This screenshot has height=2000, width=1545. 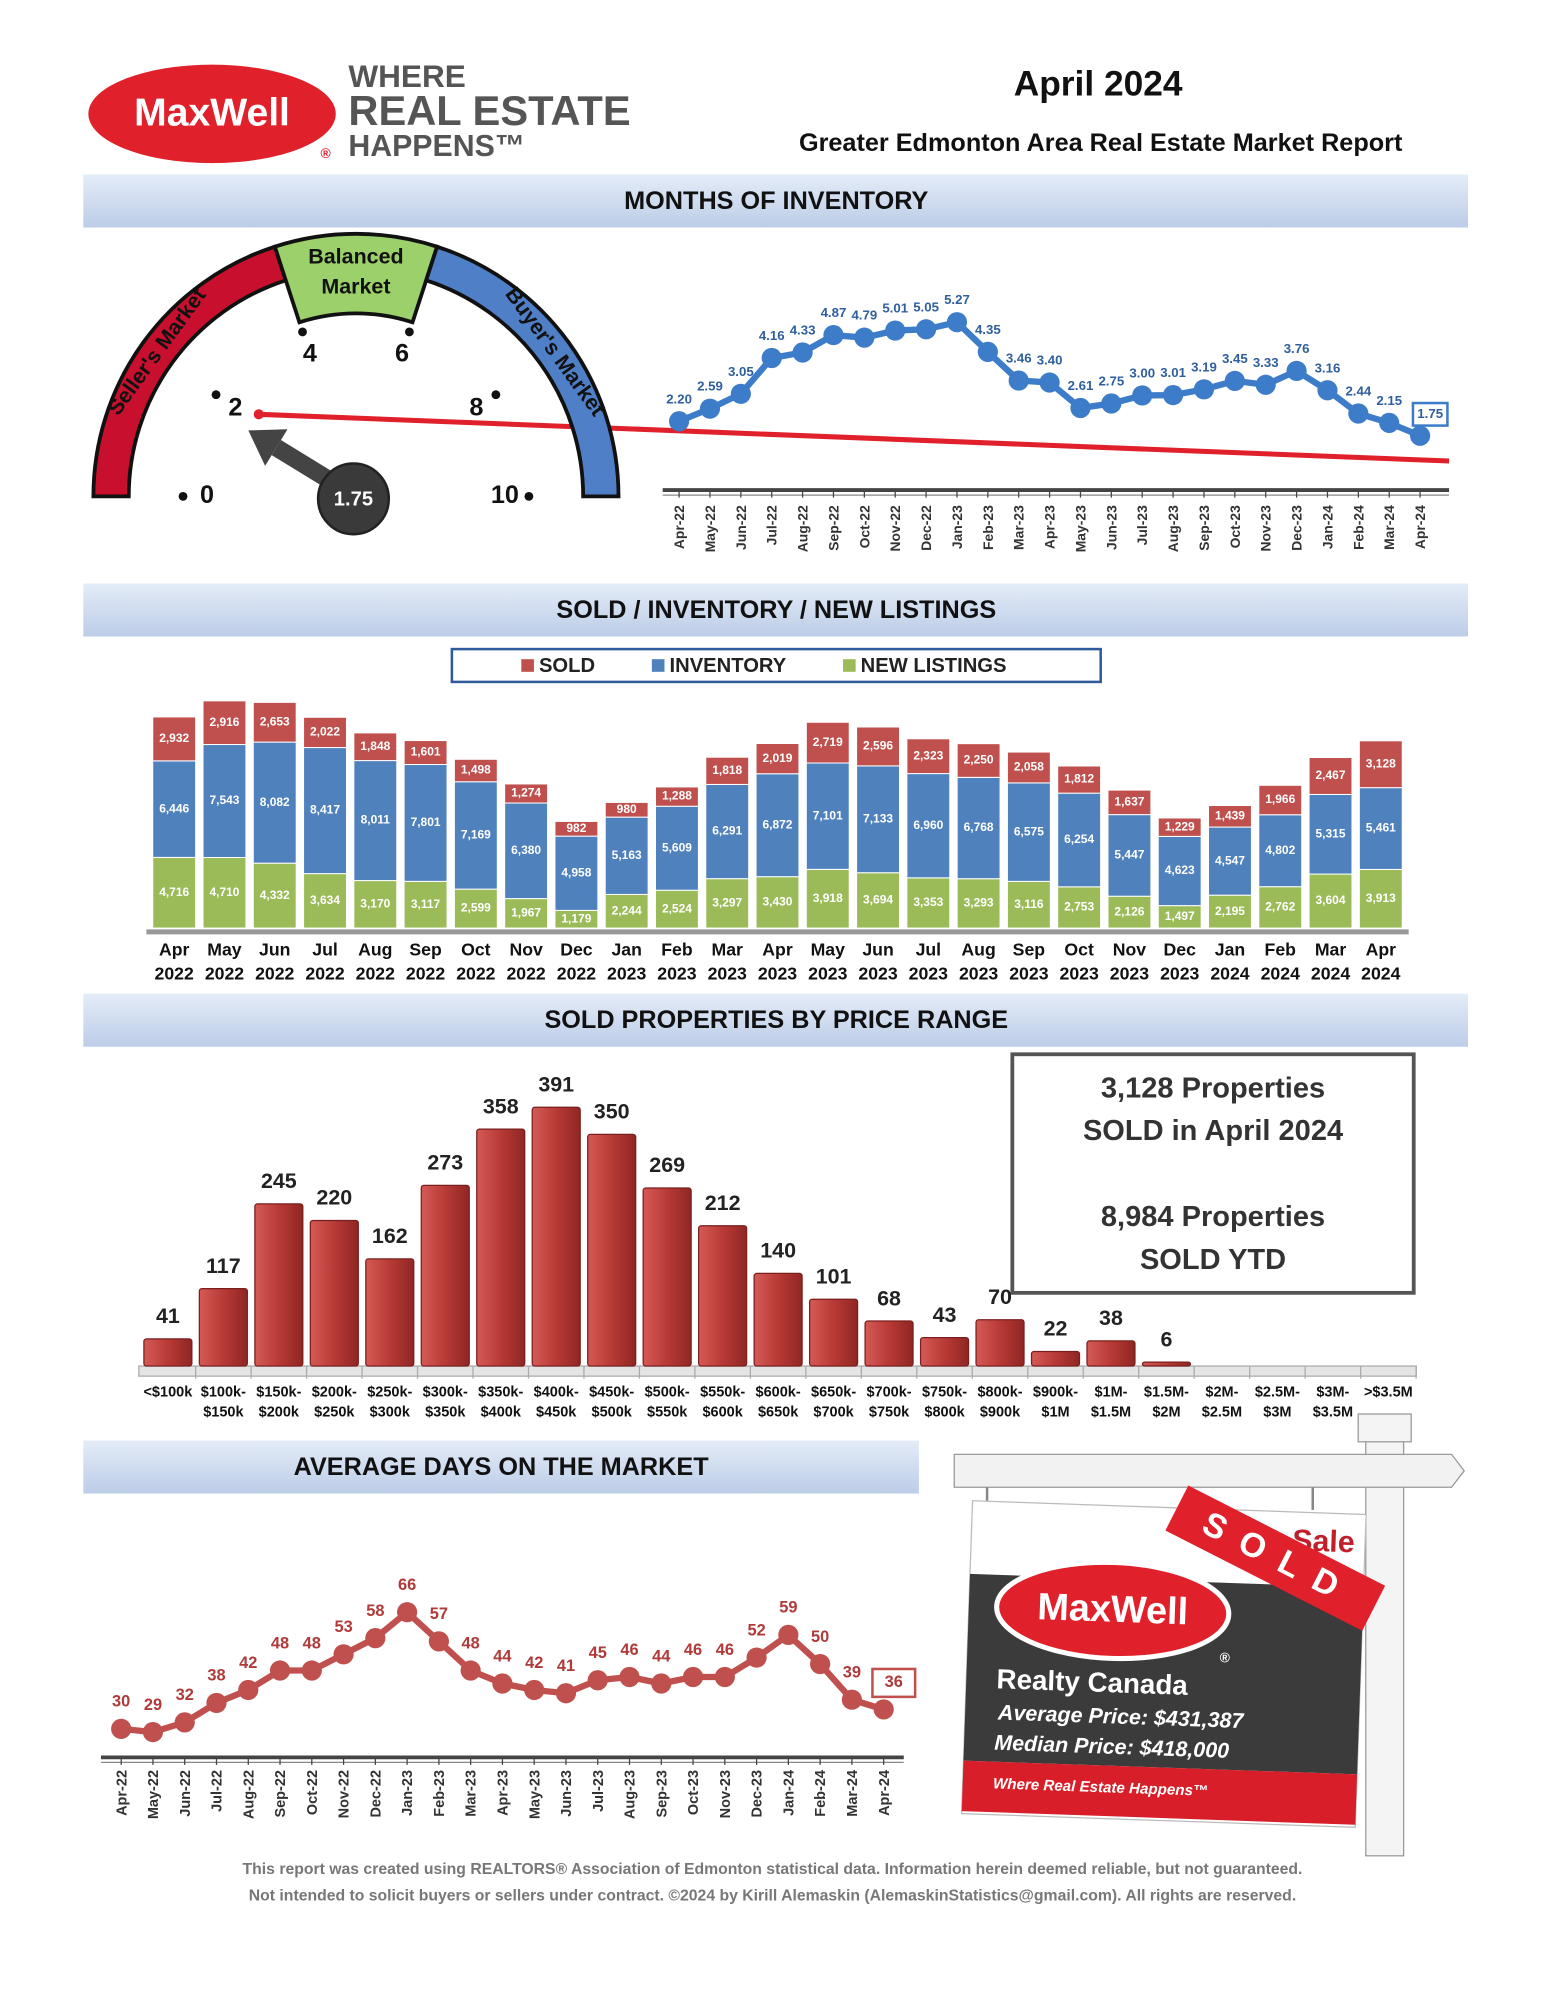 I want to click on data-label: 3.45, so click(x=1235, y=358).